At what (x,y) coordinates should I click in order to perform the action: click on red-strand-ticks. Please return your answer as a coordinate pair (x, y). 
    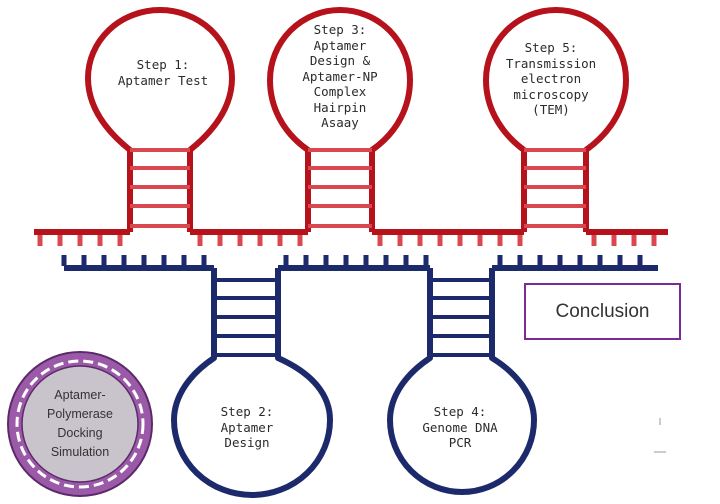
    Looking at the image, I should click on (347, 240).